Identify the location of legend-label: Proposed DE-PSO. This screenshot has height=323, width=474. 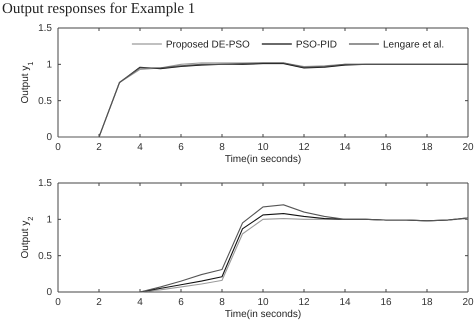
(208, 45).